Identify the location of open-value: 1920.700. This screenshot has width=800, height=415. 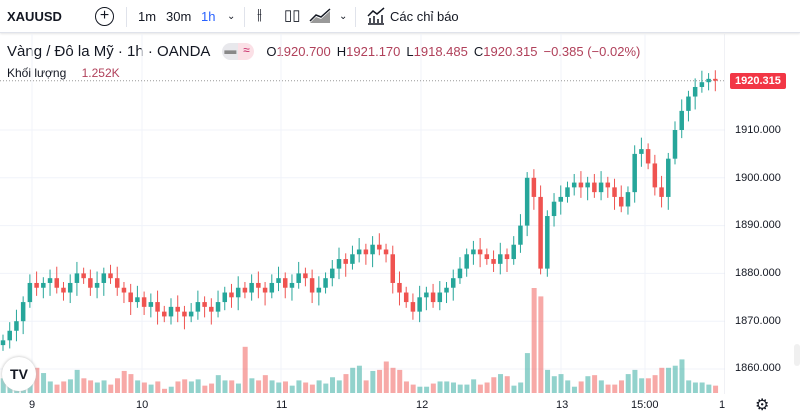
(303, 51).